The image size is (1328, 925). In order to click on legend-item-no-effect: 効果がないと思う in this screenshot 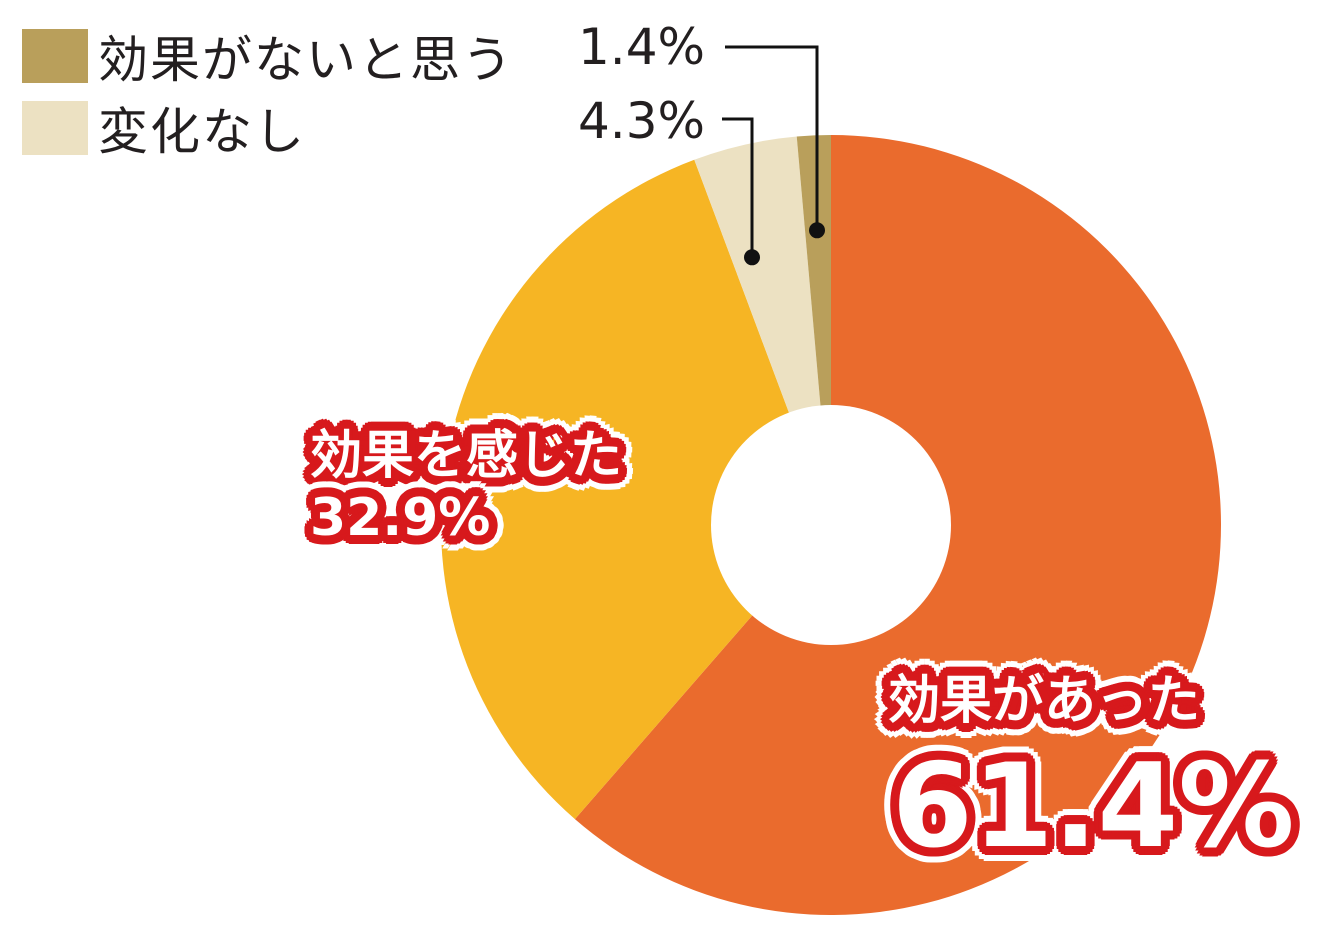, I will do `click(268, 56)`.